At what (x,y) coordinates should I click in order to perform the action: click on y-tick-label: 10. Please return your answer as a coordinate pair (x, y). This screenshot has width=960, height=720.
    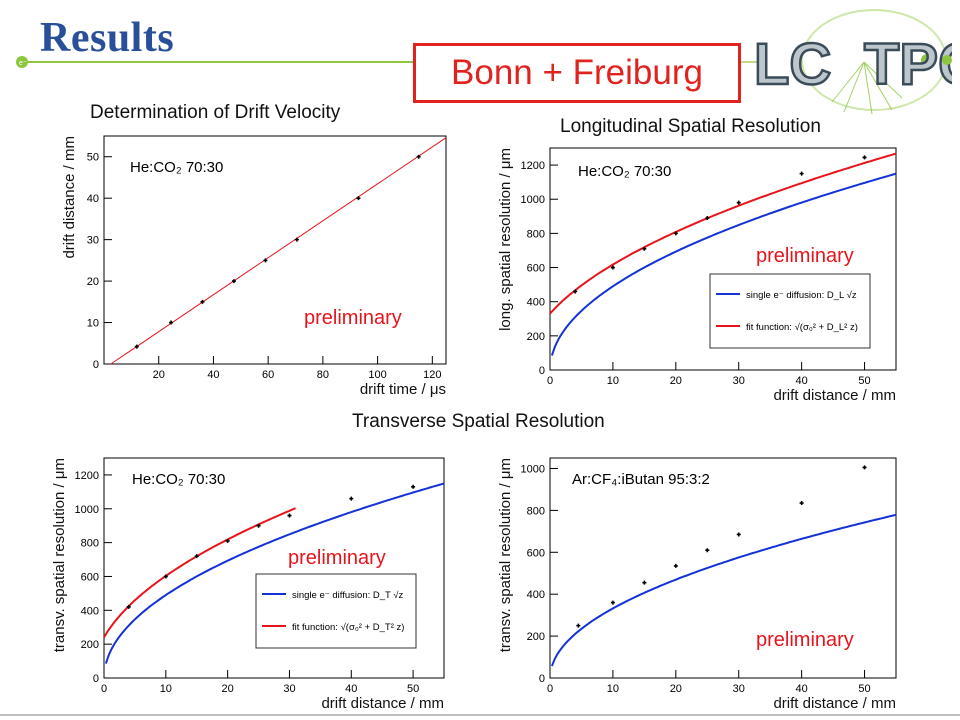
    Looking at the image, I should click on (93, 324).